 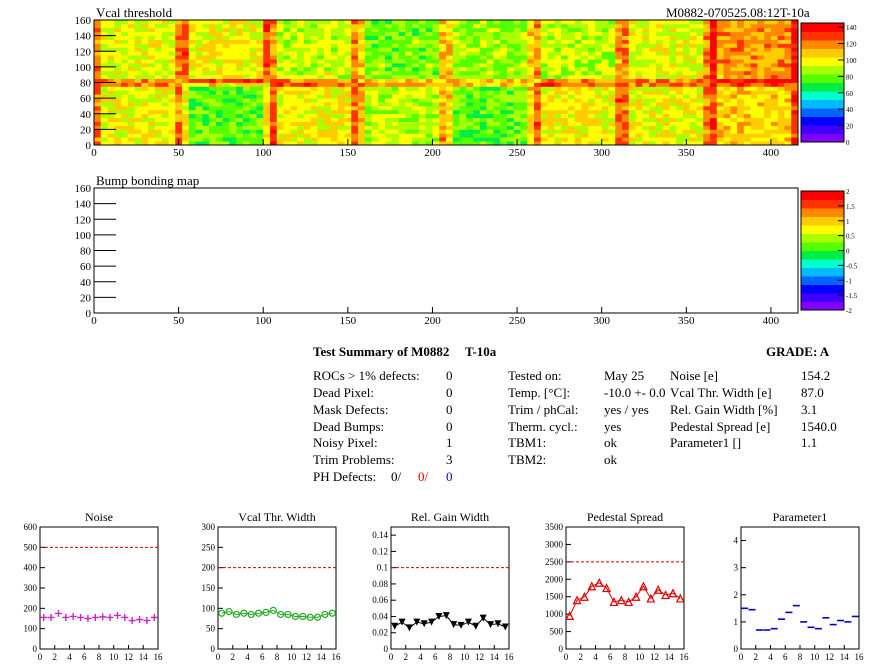 What do you see at coordinates (31, 608) in the screenshot?
I see `y-tick-label: 200` at bounding box center [31, 608].